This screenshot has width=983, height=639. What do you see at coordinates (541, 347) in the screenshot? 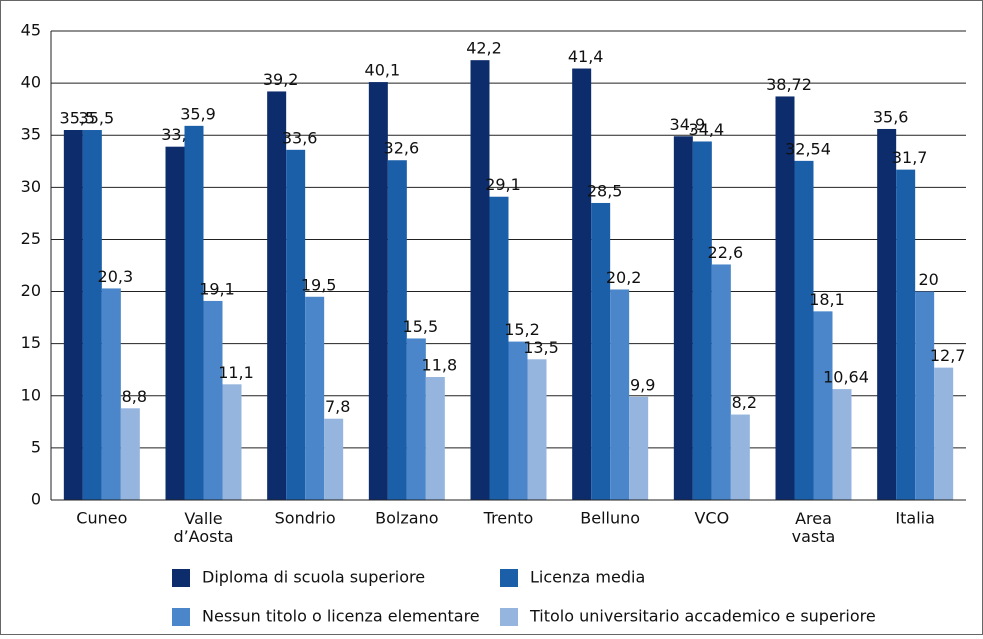
I see `value-label: 13,5` at bounding box center [541, 347].